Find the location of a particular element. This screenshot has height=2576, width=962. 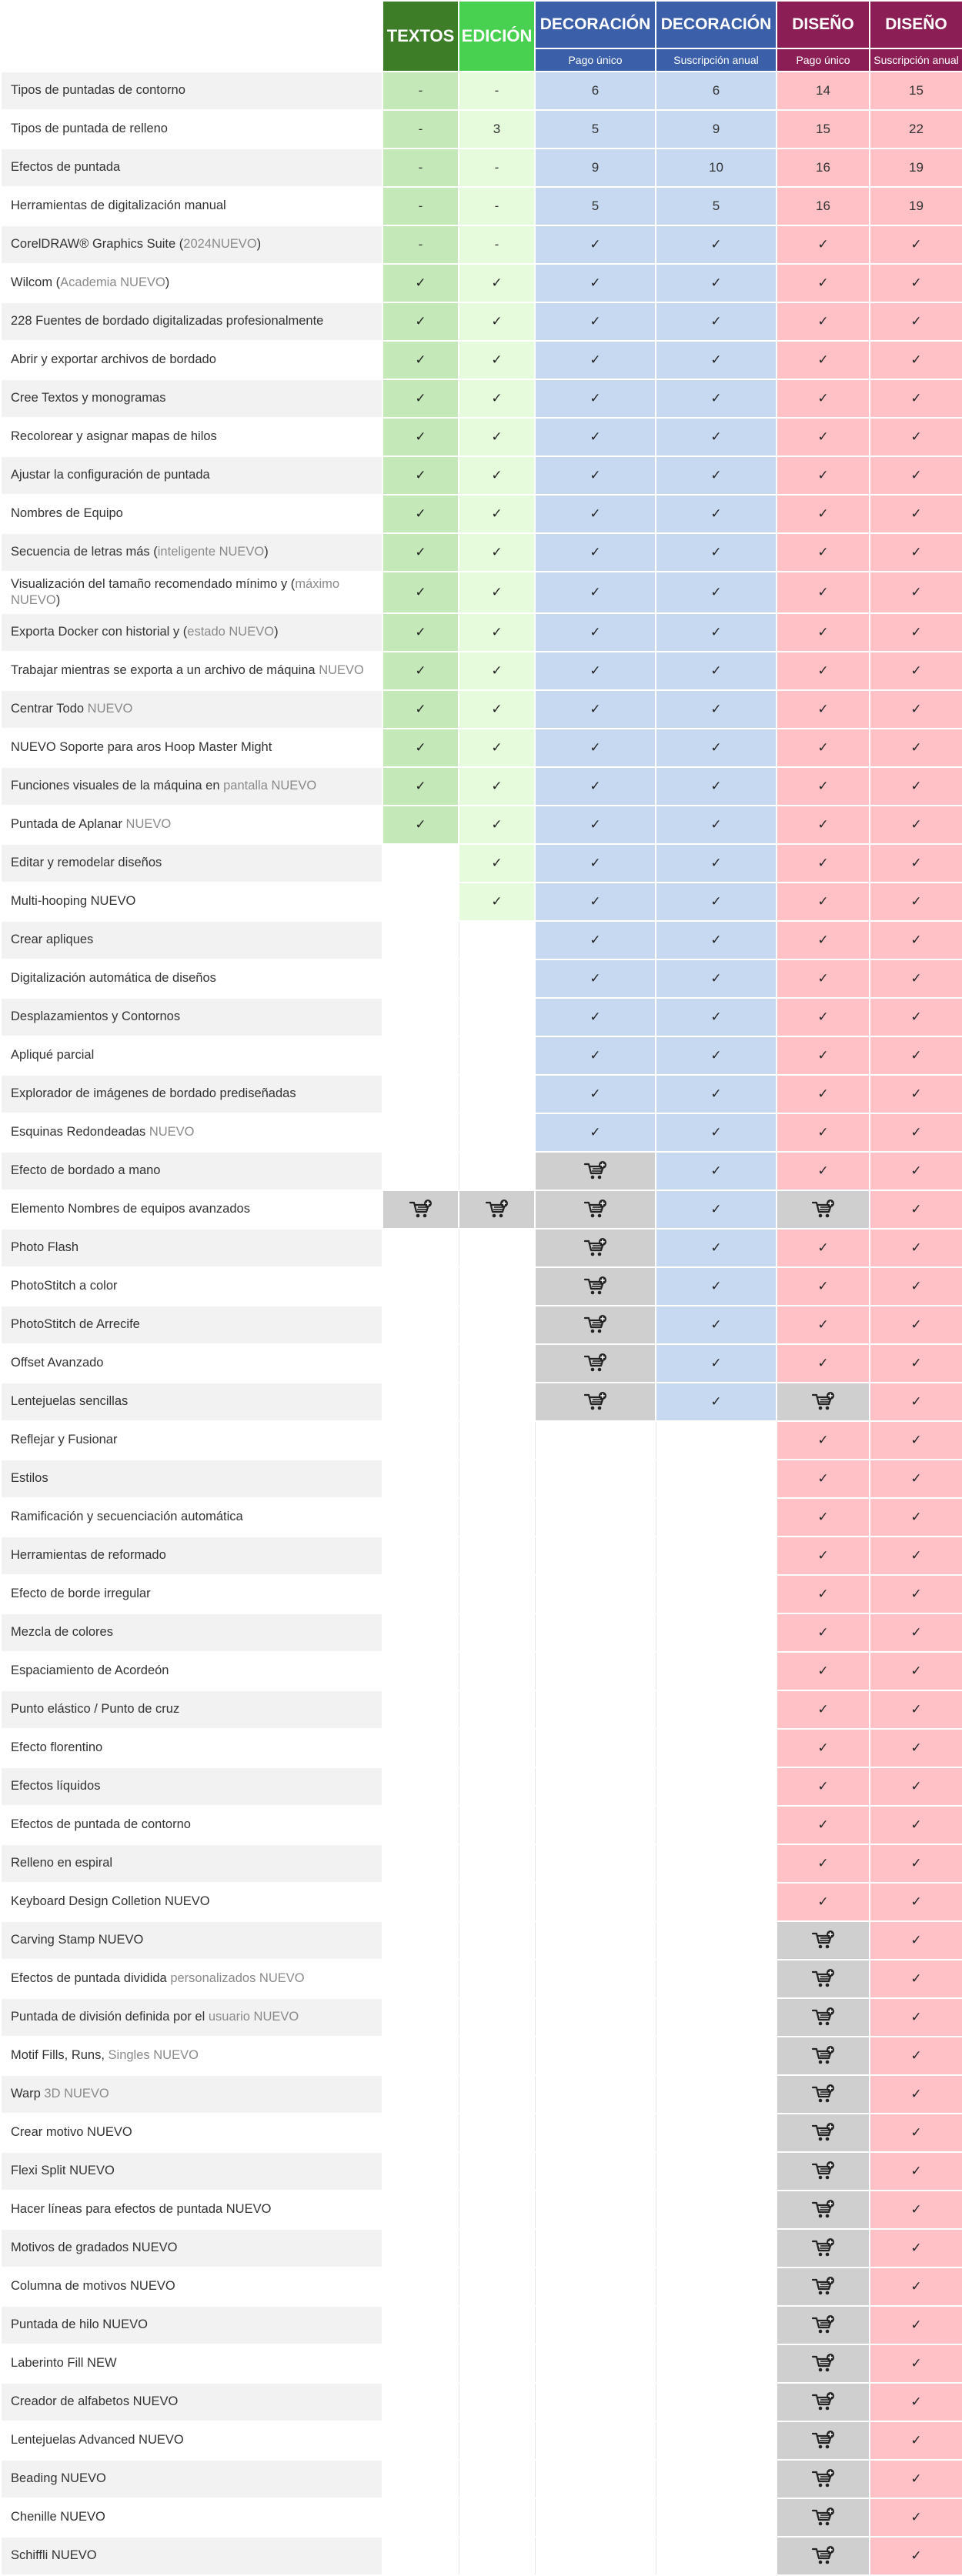

feature-label: Reflejar y Fusionar is located at coordinates (191, 1440).